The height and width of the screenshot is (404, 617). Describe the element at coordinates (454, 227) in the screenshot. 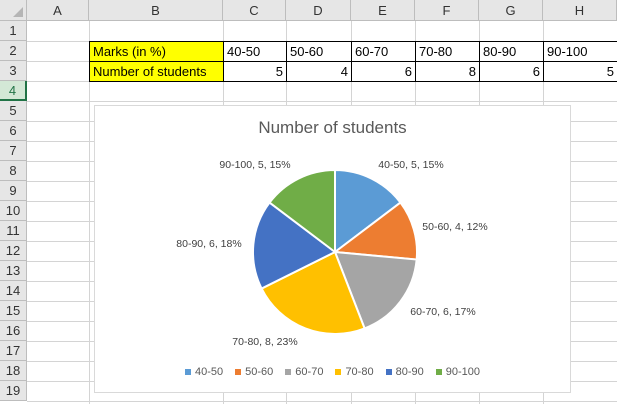

I see `data-label: 50-60, 4, 12%` at that location.